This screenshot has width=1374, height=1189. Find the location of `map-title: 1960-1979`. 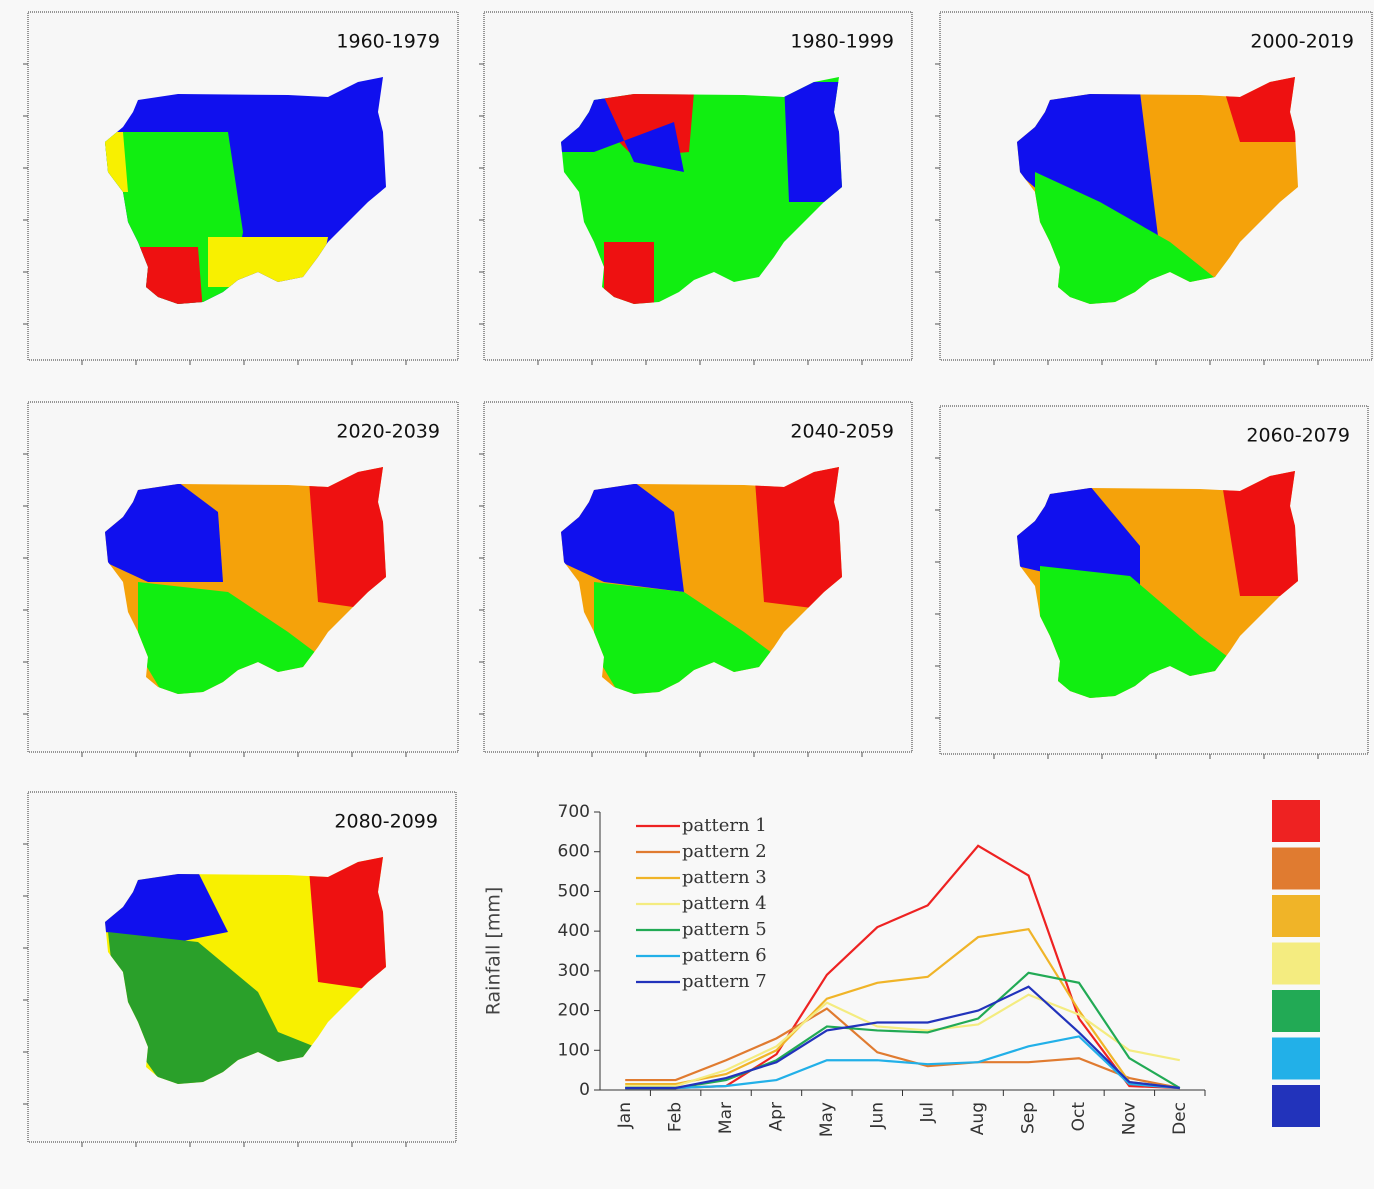

map-title: 1960-1979 is located at coordinates (388, 42).